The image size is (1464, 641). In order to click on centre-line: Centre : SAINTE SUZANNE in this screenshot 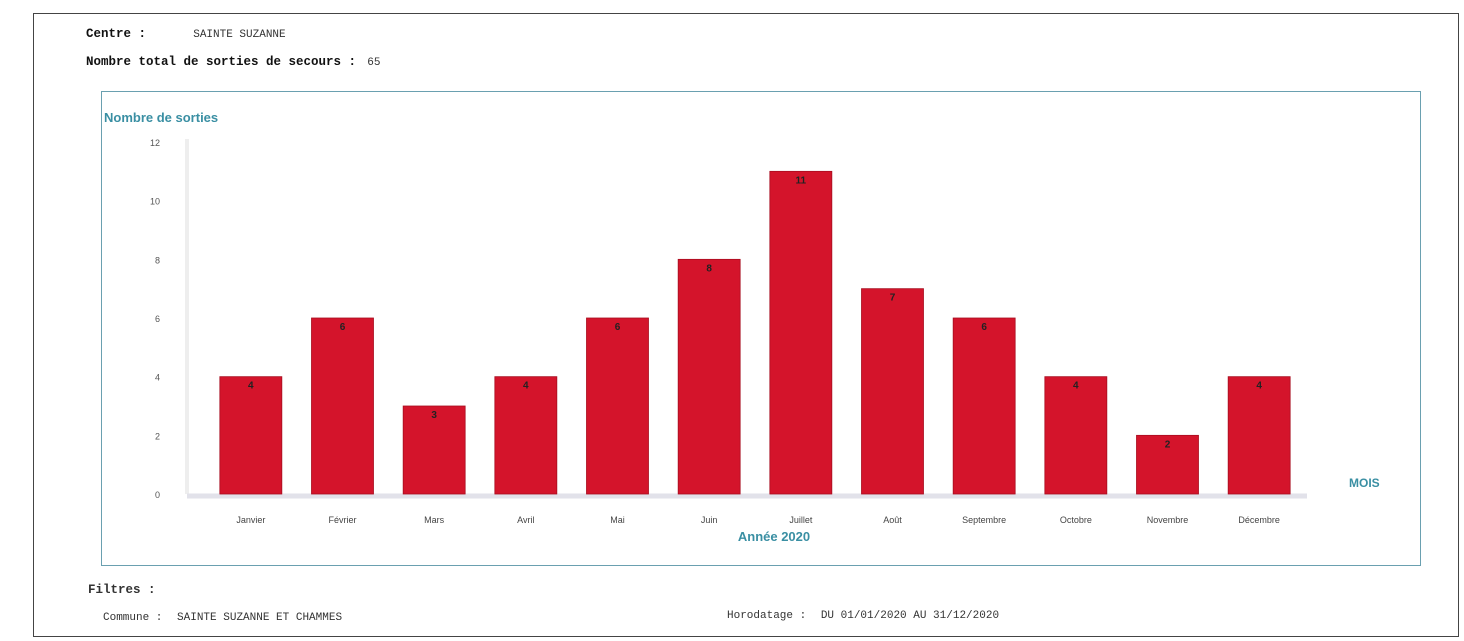, I will do `click(186, 34)`.